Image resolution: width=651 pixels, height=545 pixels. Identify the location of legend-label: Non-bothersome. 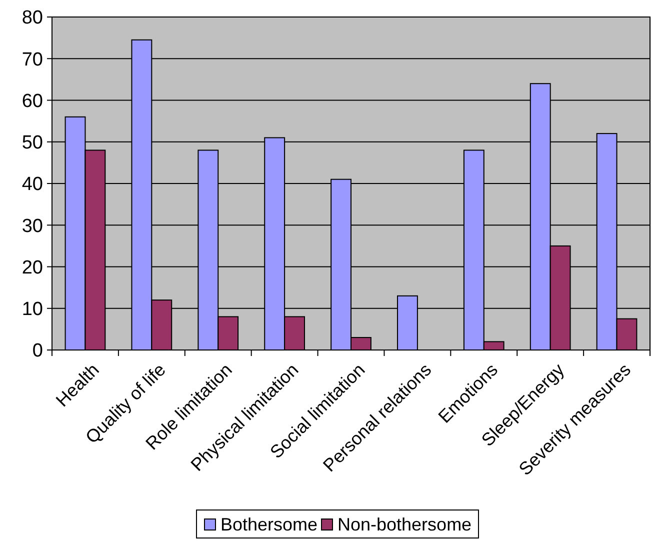
(405, 524).